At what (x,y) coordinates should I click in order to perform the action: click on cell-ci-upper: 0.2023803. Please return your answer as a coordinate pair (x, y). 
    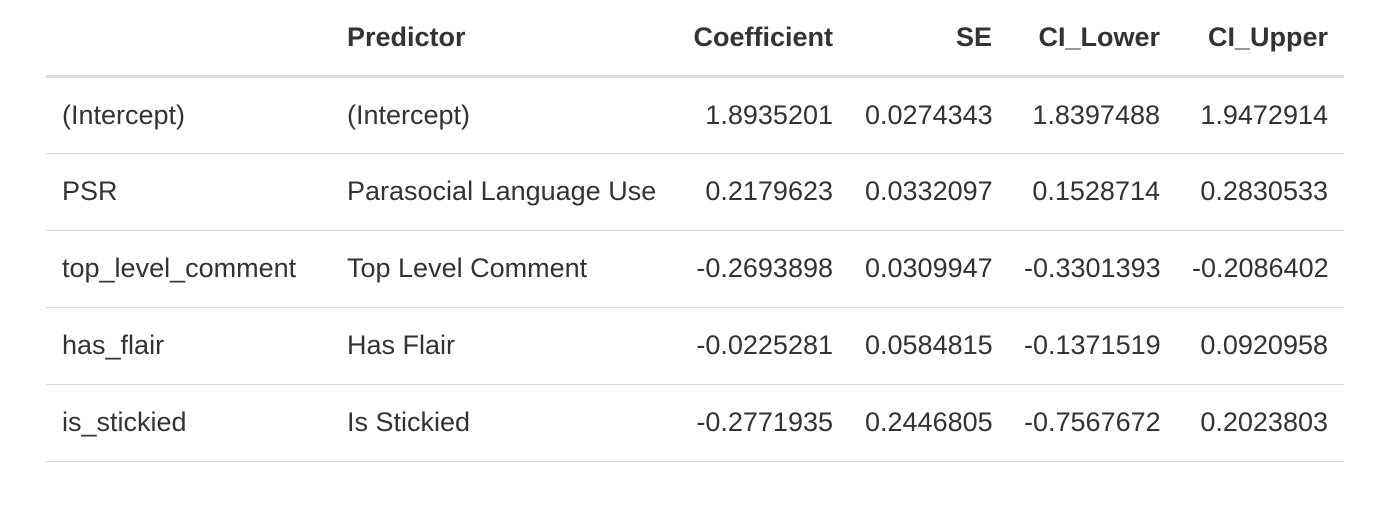
    Looking at the image, I should click on (1260, 423).